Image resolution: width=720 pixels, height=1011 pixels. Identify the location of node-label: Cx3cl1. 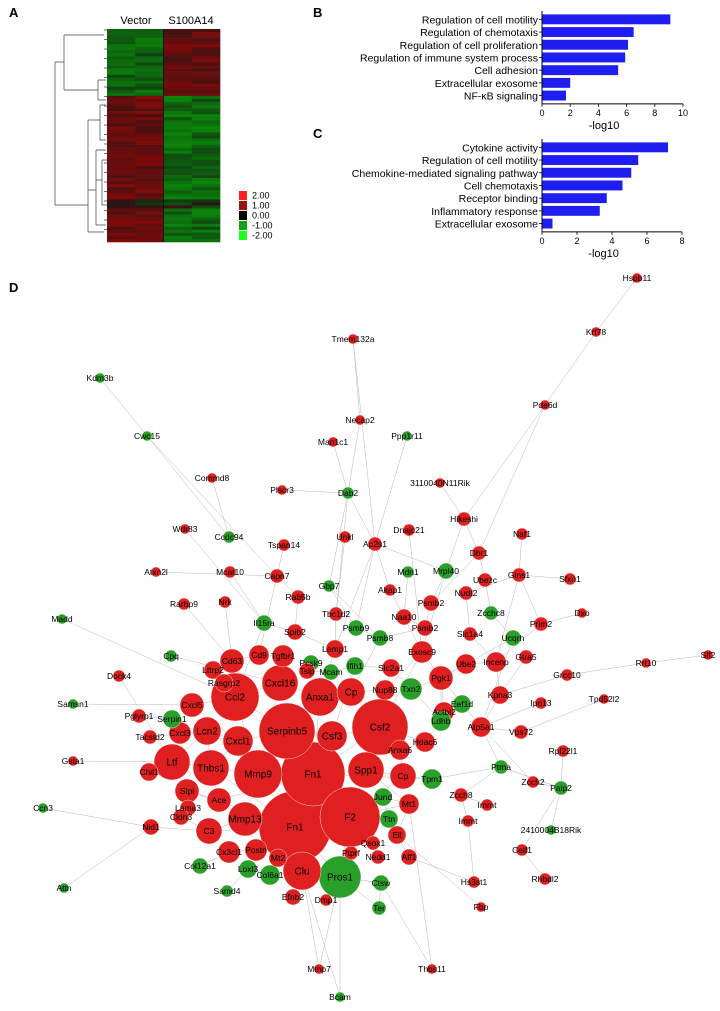
(229, 852).